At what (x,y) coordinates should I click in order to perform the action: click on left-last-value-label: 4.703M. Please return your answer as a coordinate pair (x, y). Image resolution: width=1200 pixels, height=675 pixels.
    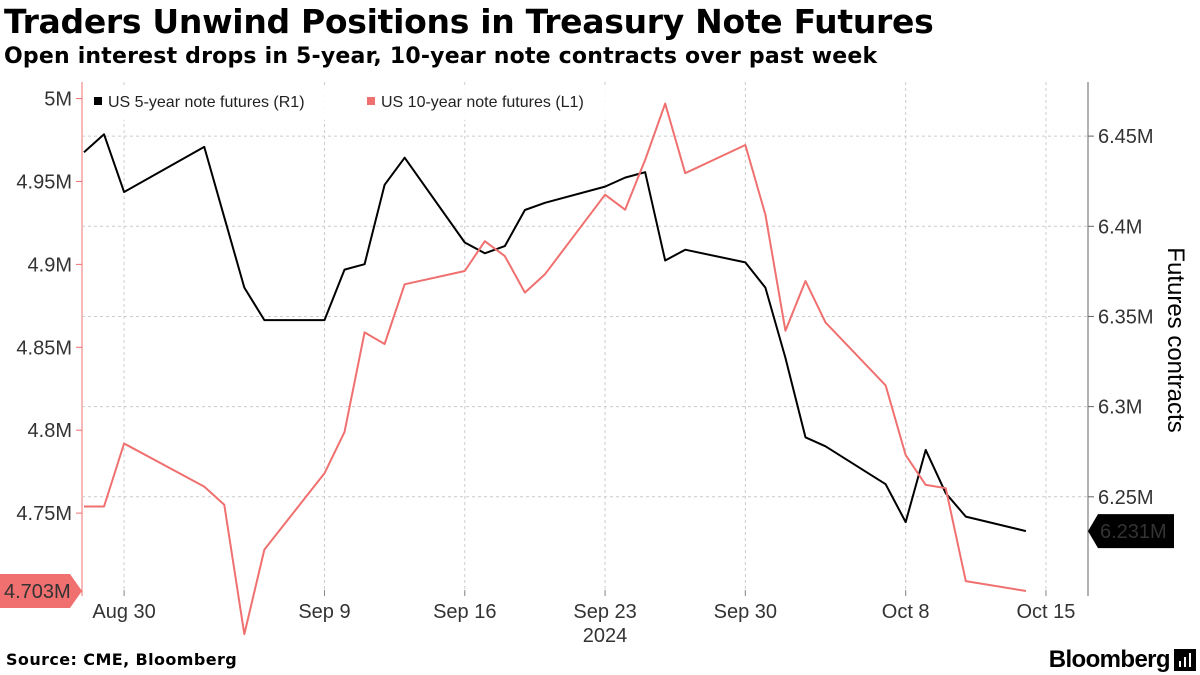
    Looking at the image, I should click on (37, 592).